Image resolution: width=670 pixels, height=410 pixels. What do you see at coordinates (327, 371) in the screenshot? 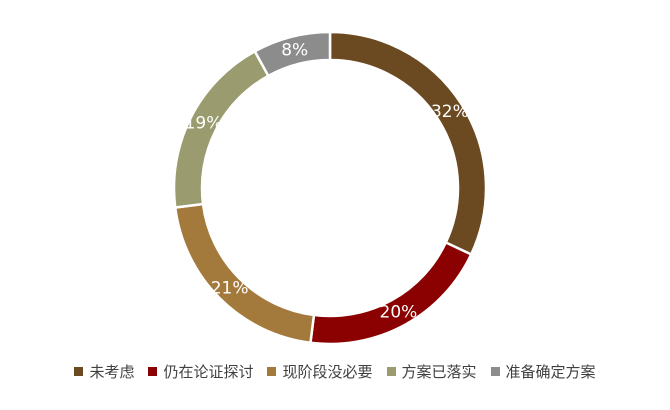
I see `legend-label-3: 现阶段没必要` at bounding box center [327, 371].